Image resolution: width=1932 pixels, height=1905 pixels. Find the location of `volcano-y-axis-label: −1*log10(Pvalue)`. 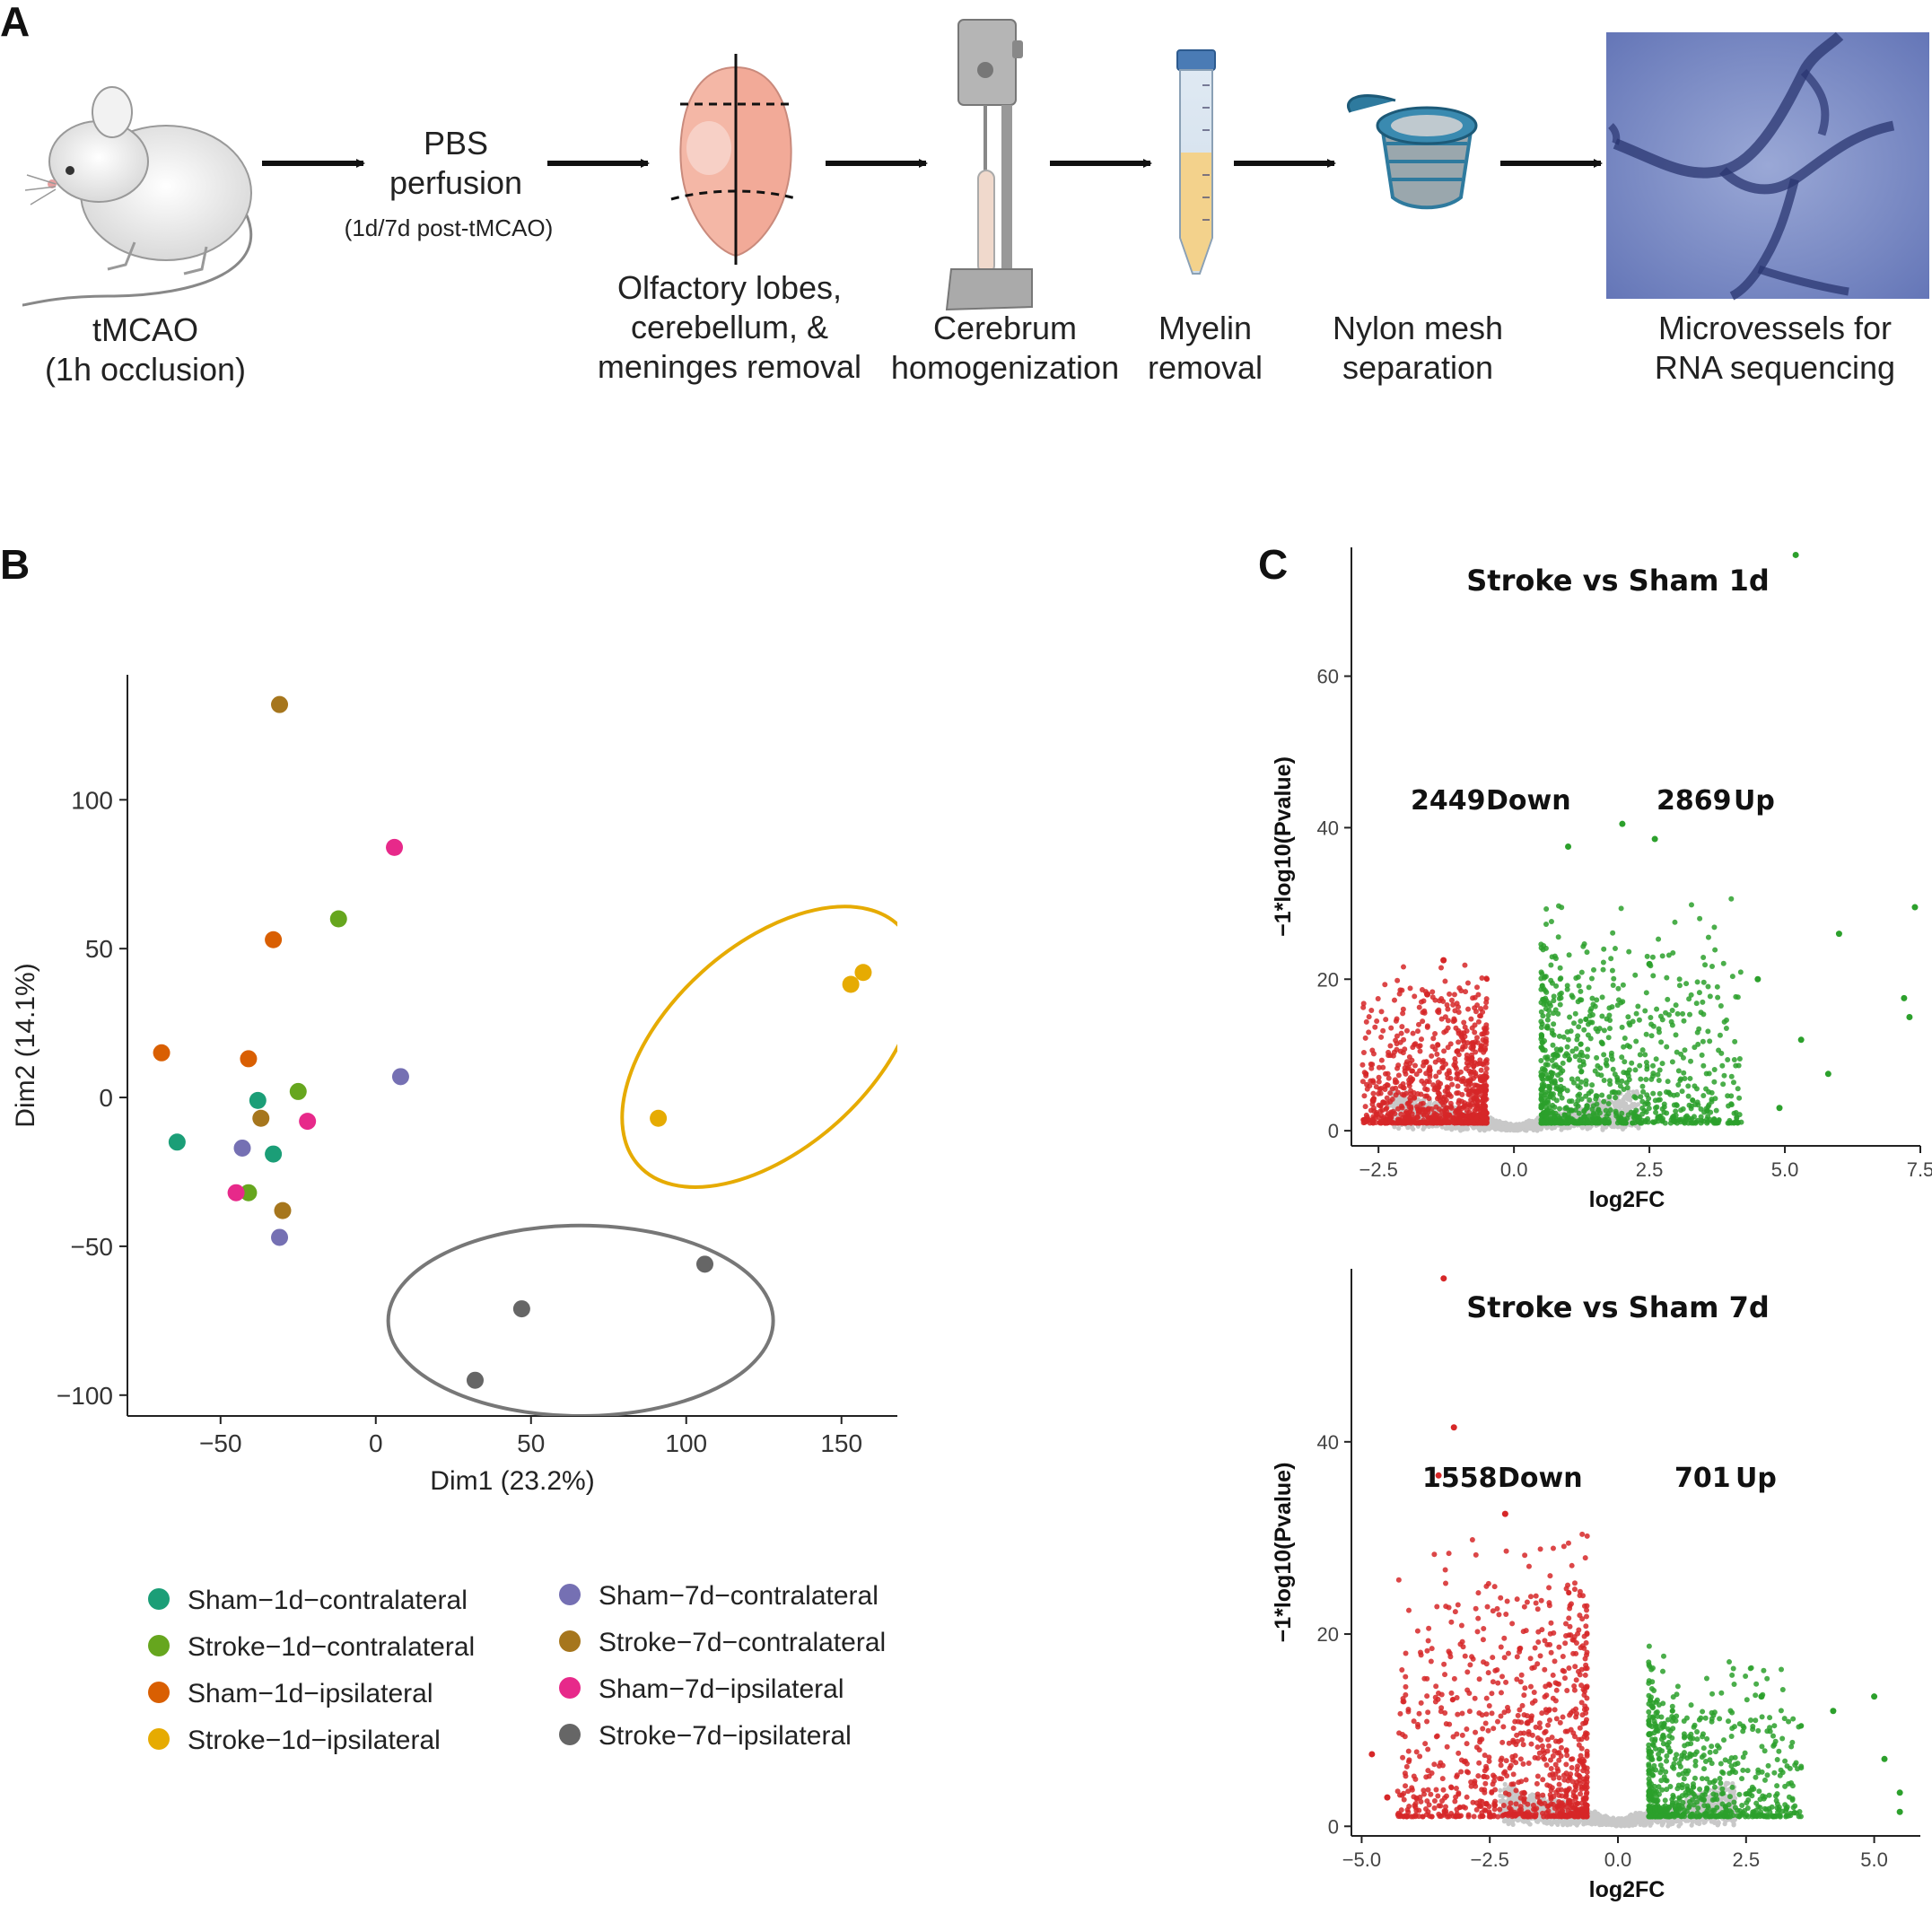

volcano-y-axis-label: −1*log10(Pvalue) is located at coordinates (1283, 1553).